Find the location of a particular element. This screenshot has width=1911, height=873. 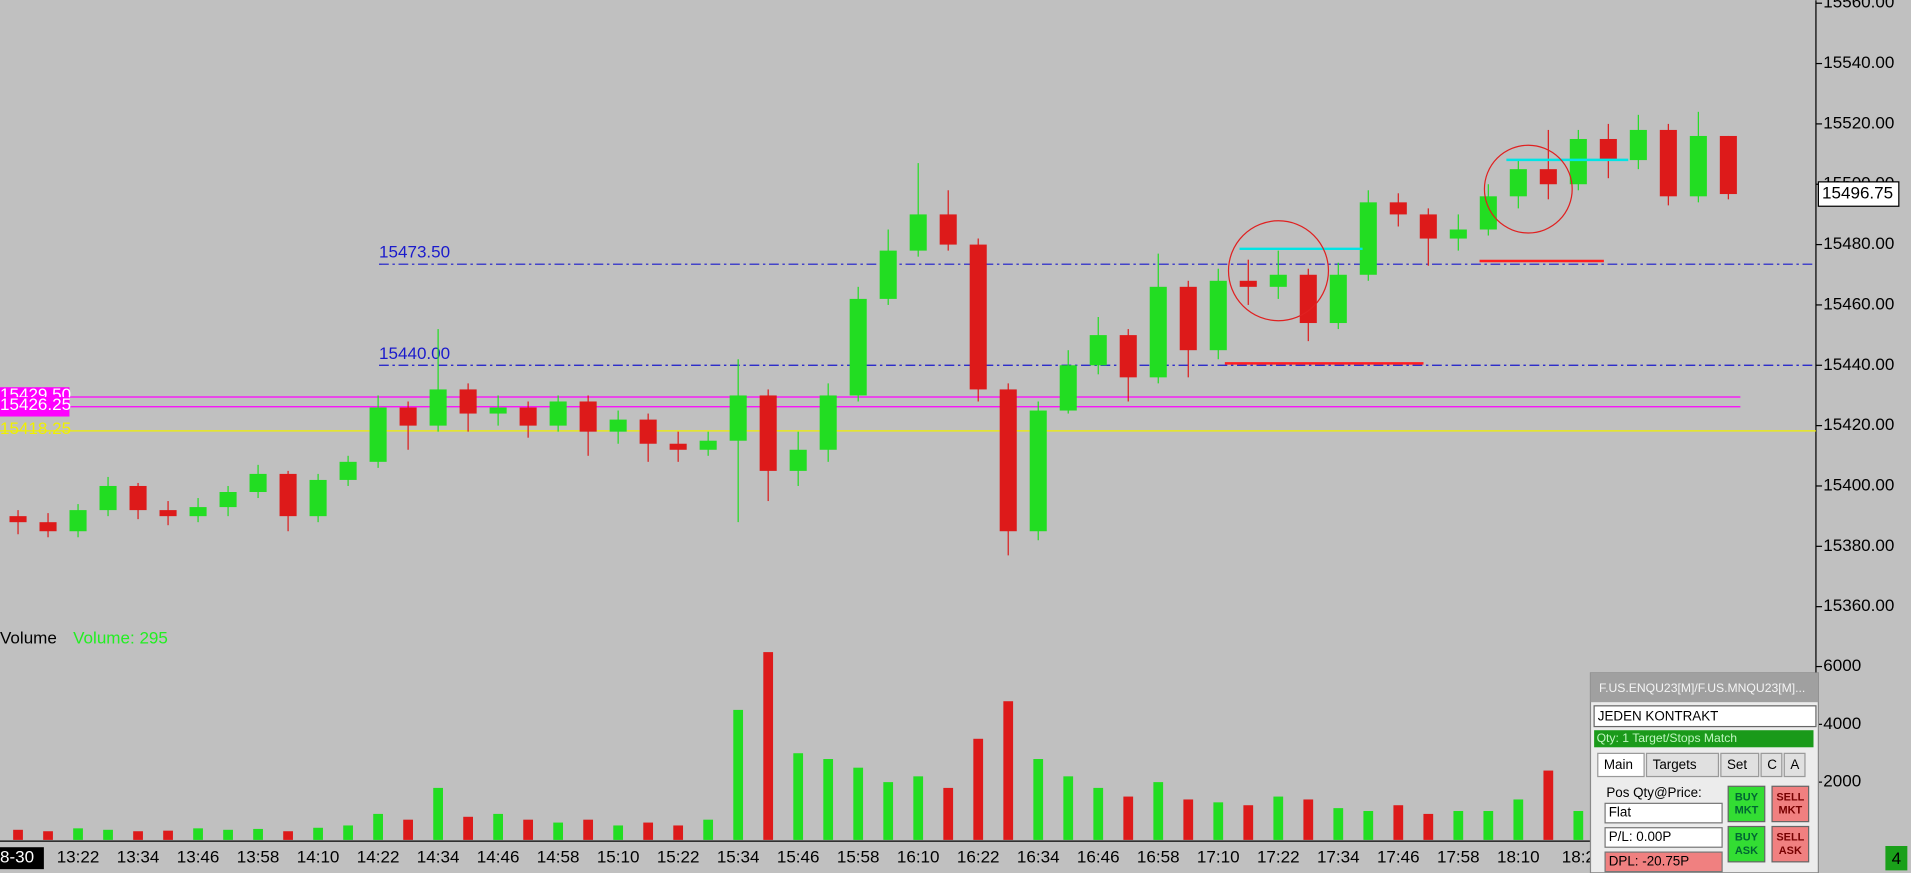

y-tick-label: 15480.00 is located at coordinates (1858, 243).